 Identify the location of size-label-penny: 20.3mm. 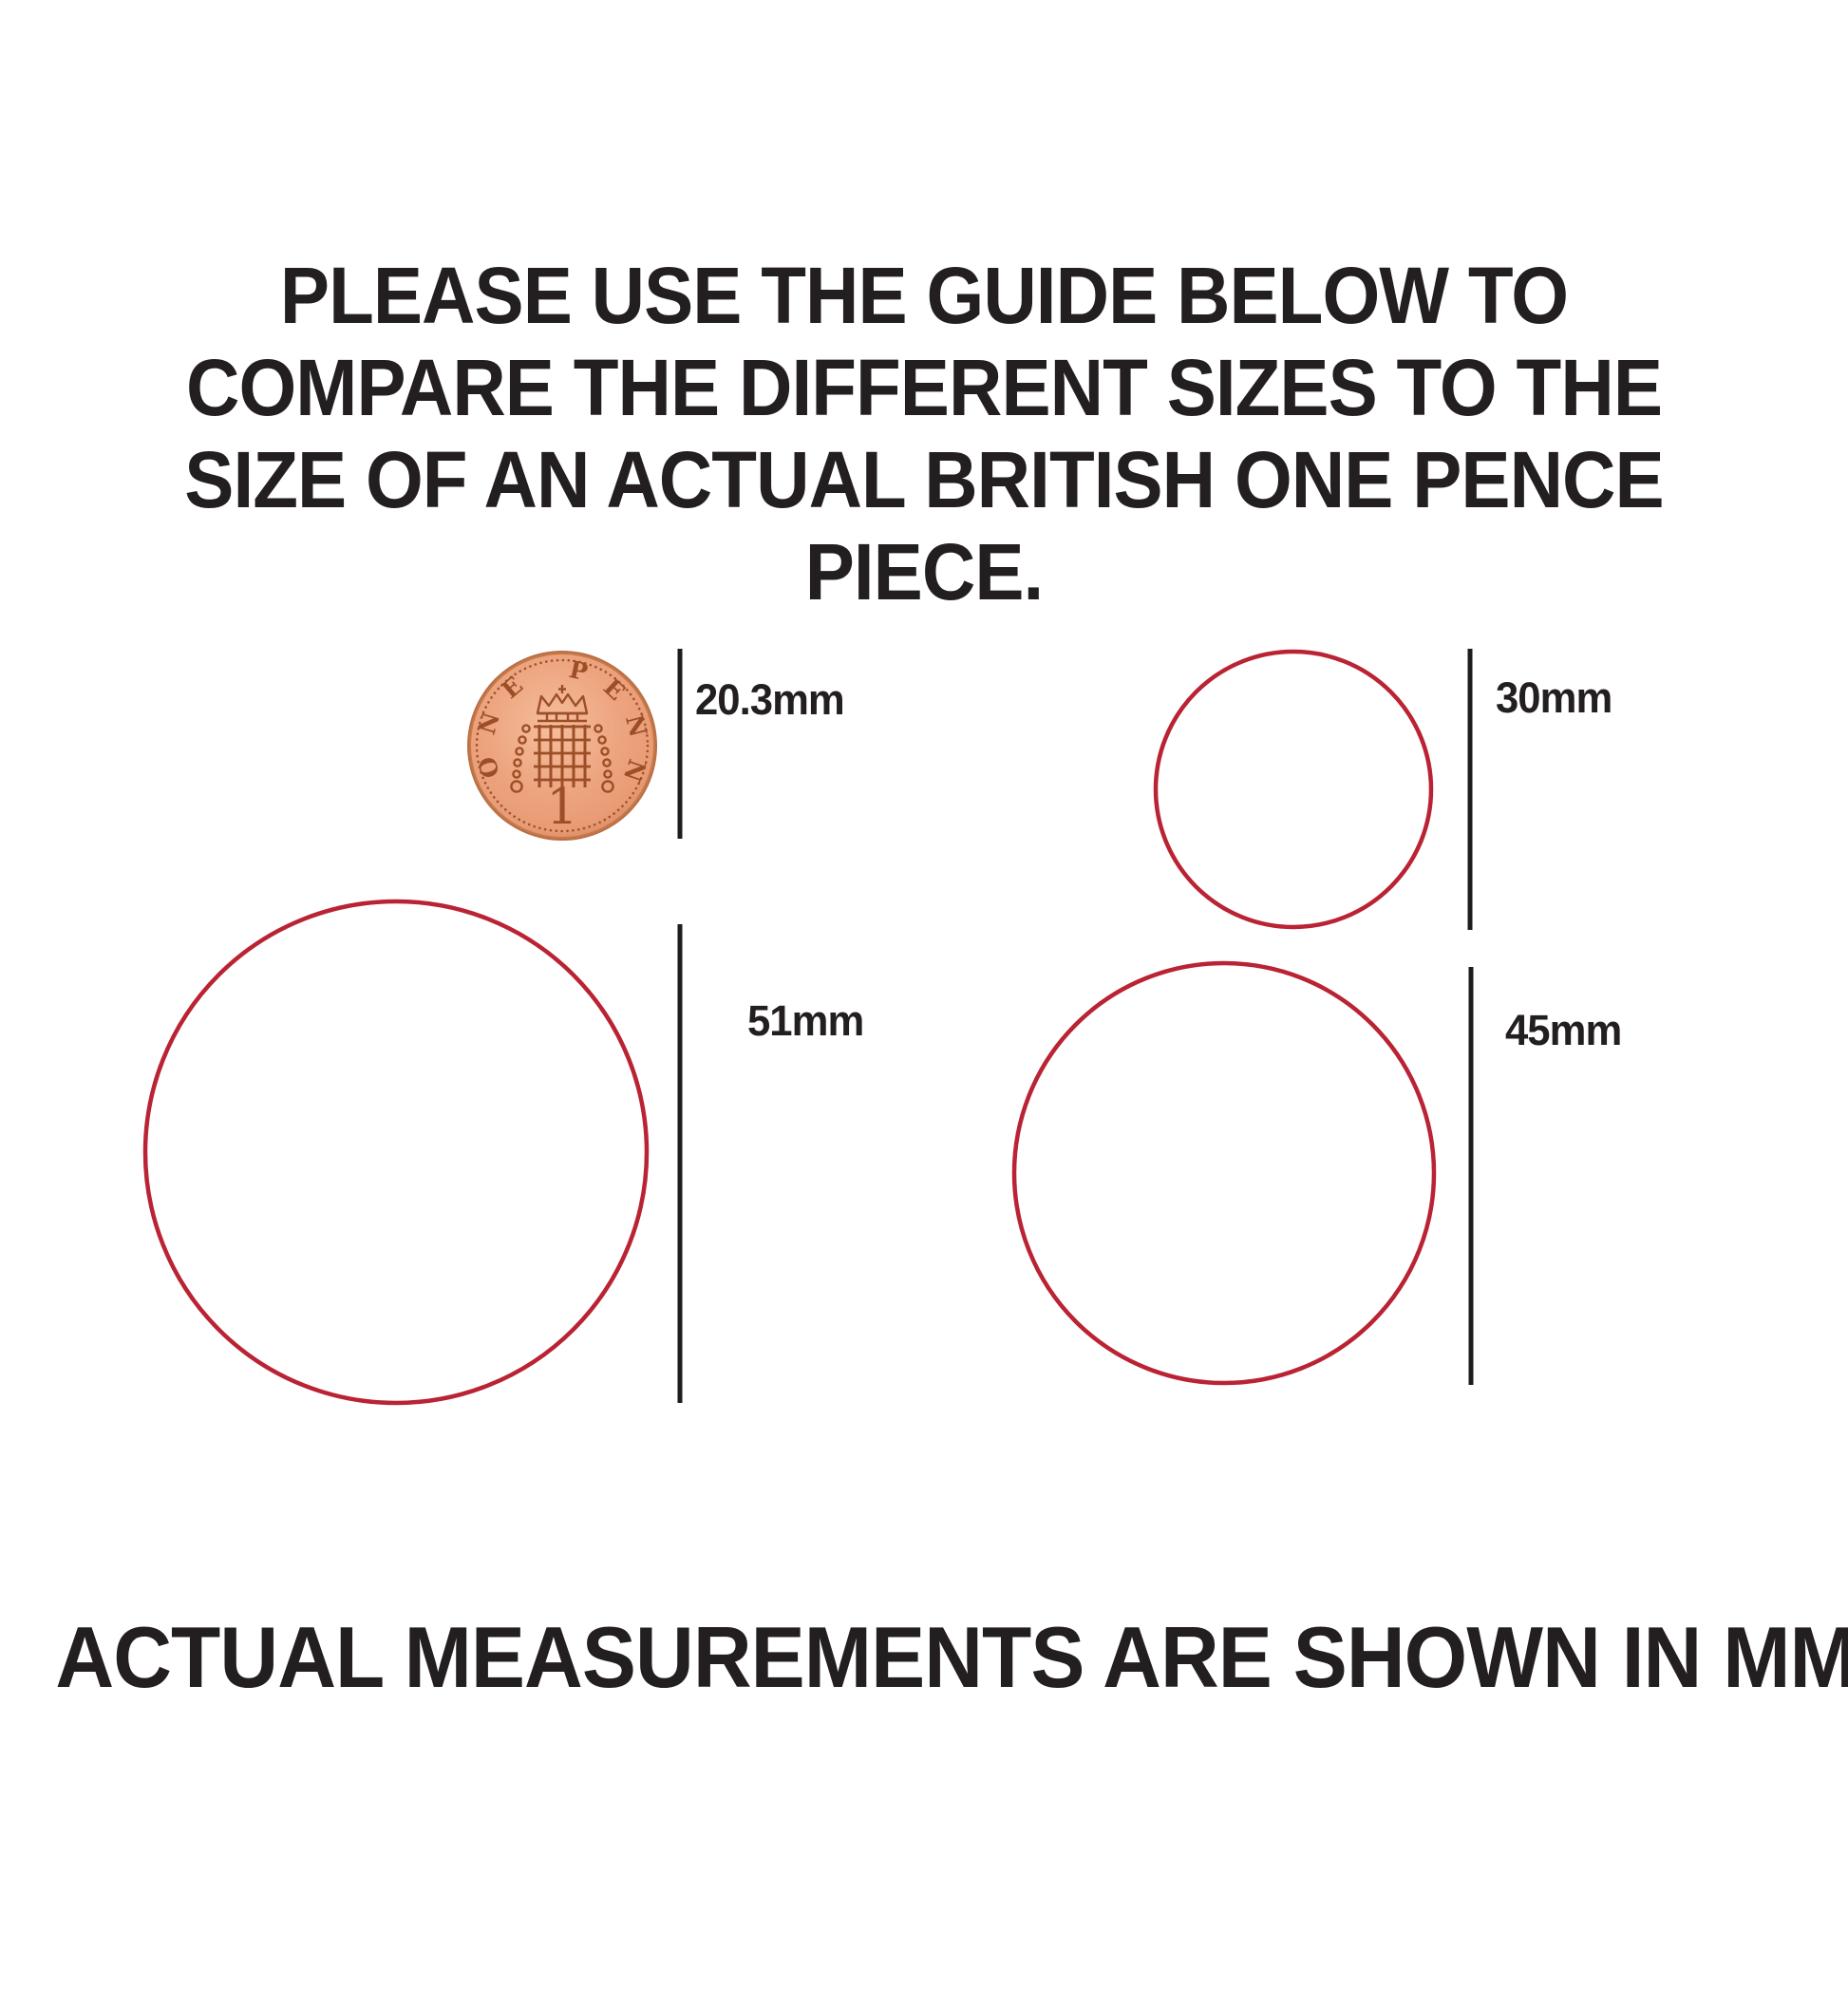
(770, 699).